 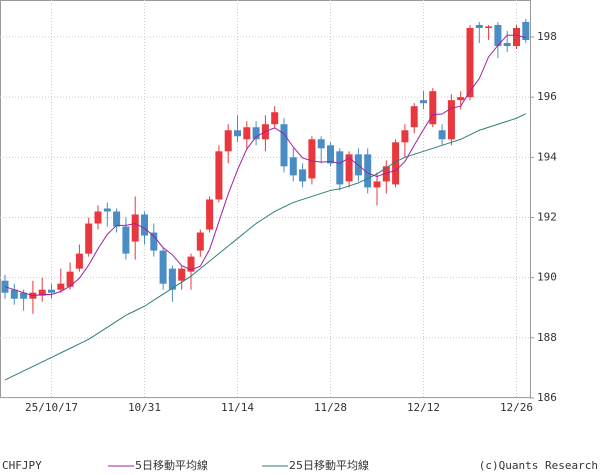 What do you see at coordinates (171, 465) in the screenshot?
I see `legend-label: 5日移動平均線` at bounding box center [171, 465].